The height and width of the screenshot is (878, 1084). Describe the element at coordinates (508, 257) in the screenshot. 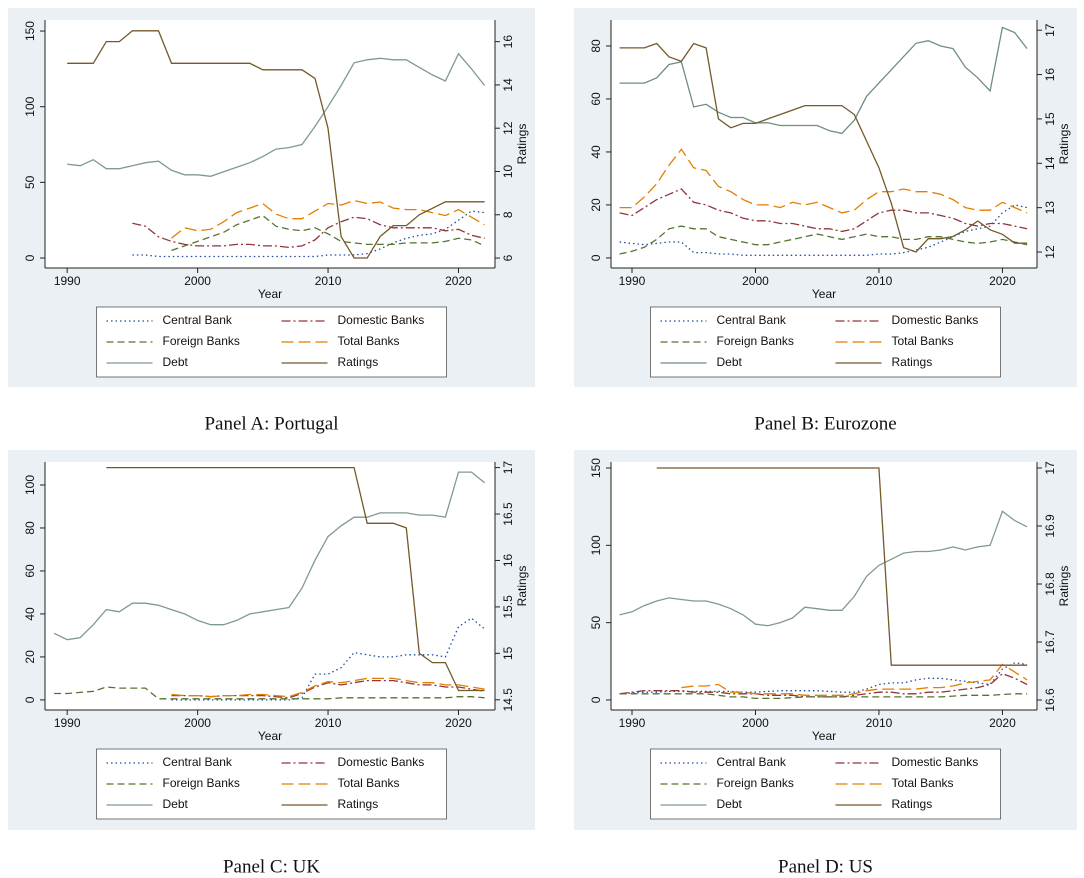

I see `y2-tick-label: 6` at that location.